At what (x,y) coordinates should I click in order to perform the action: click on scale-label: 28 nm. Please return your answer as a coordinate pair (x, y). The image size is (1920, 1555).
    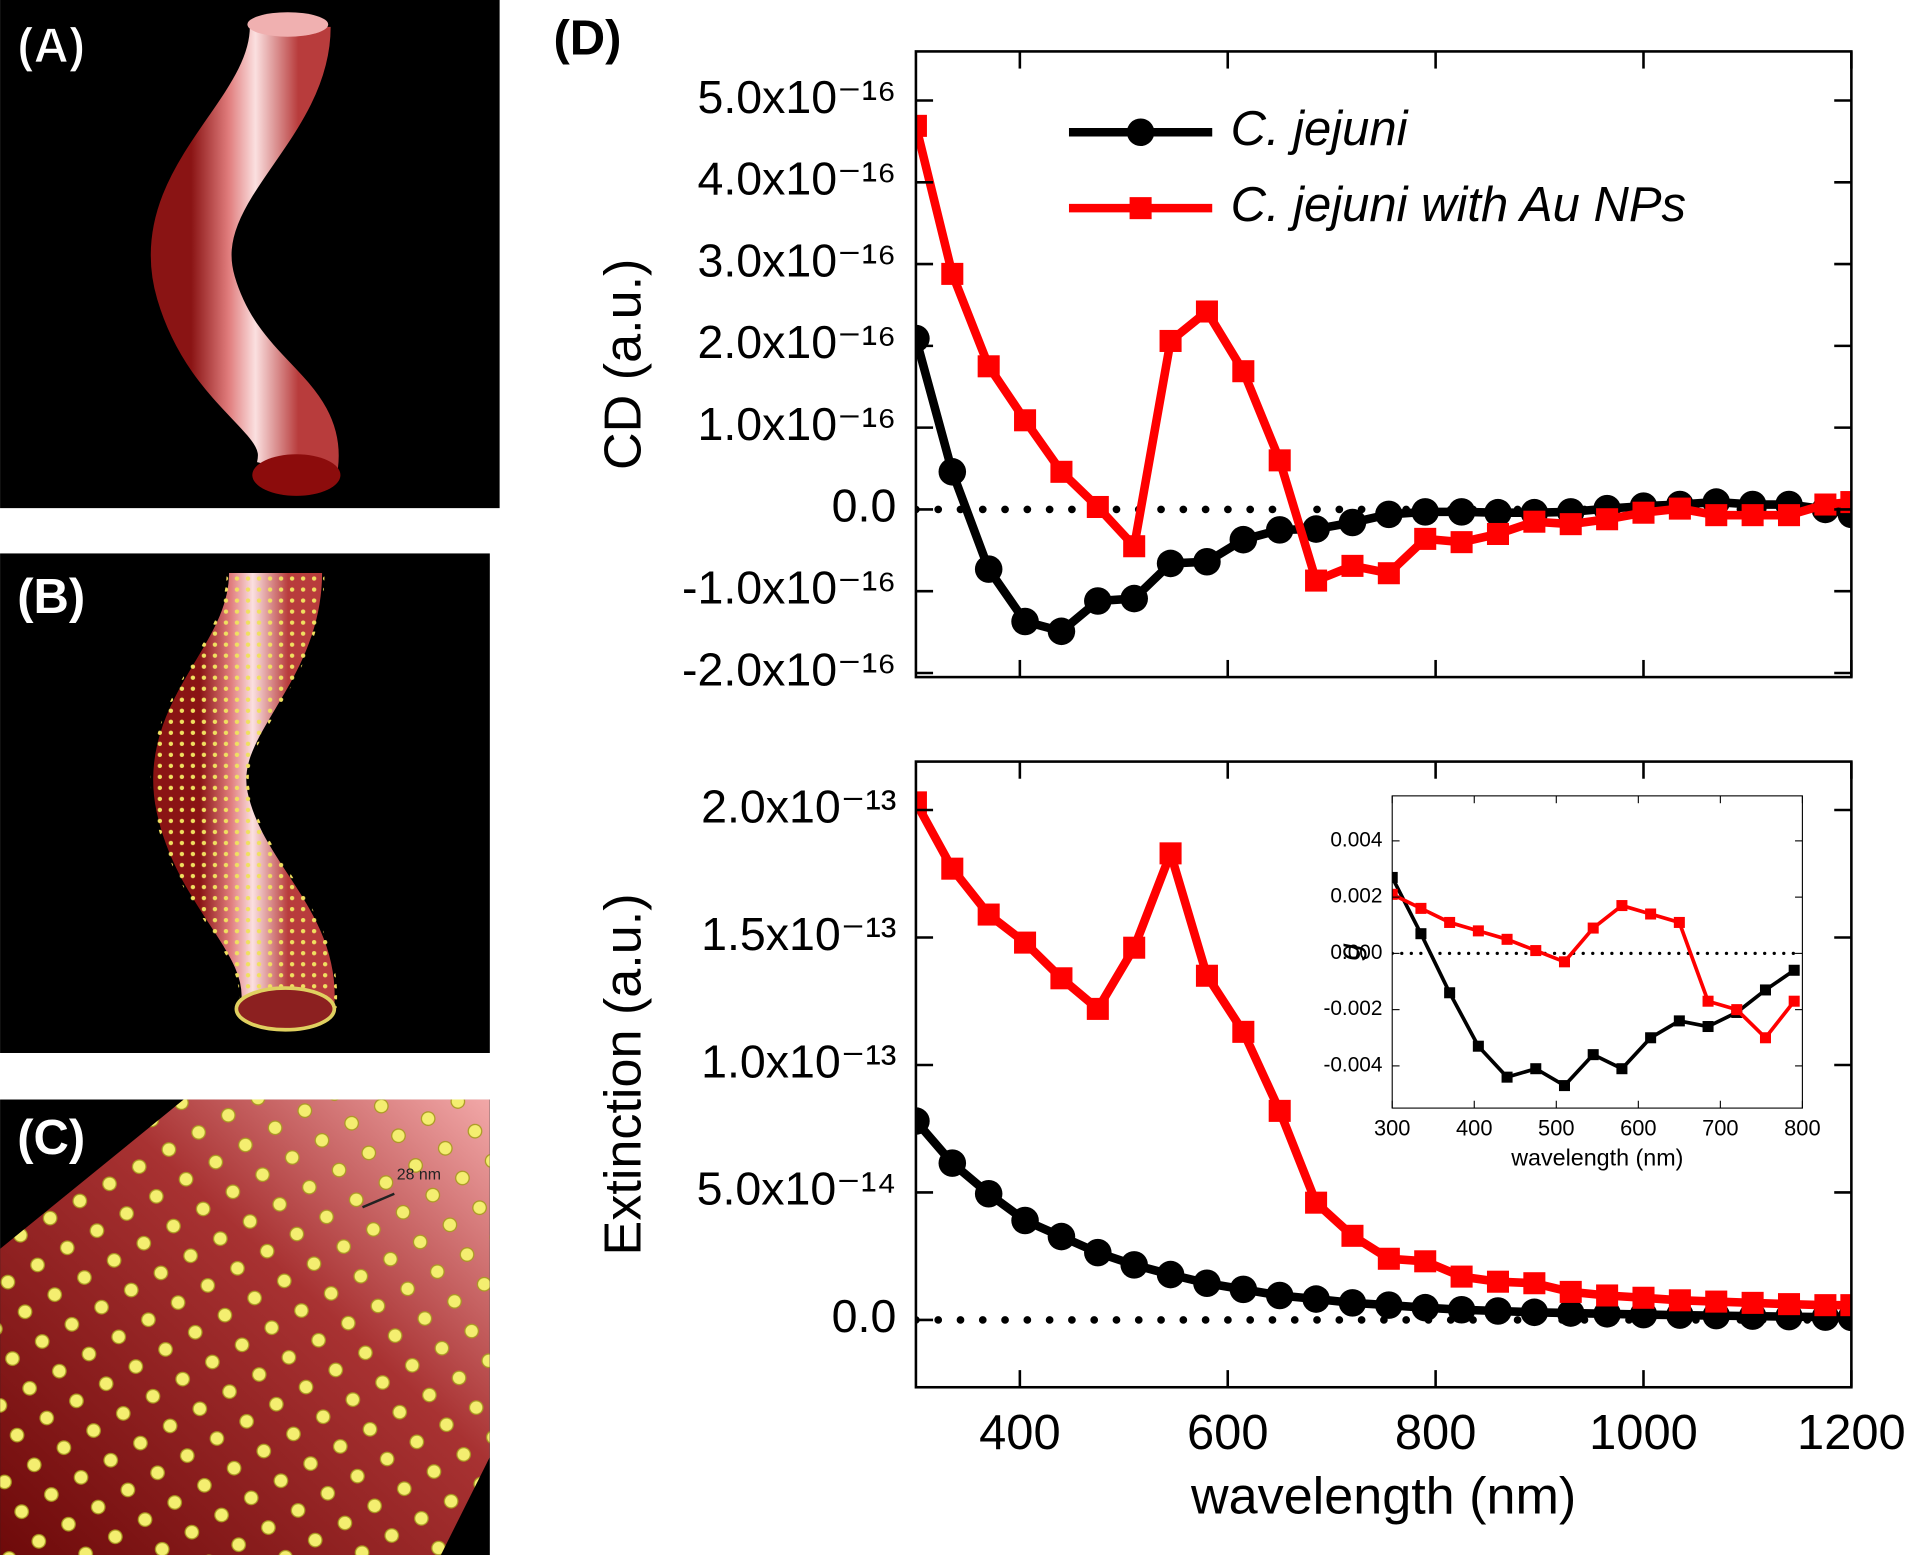
    Looking at the image, I should click on (419, 1175).